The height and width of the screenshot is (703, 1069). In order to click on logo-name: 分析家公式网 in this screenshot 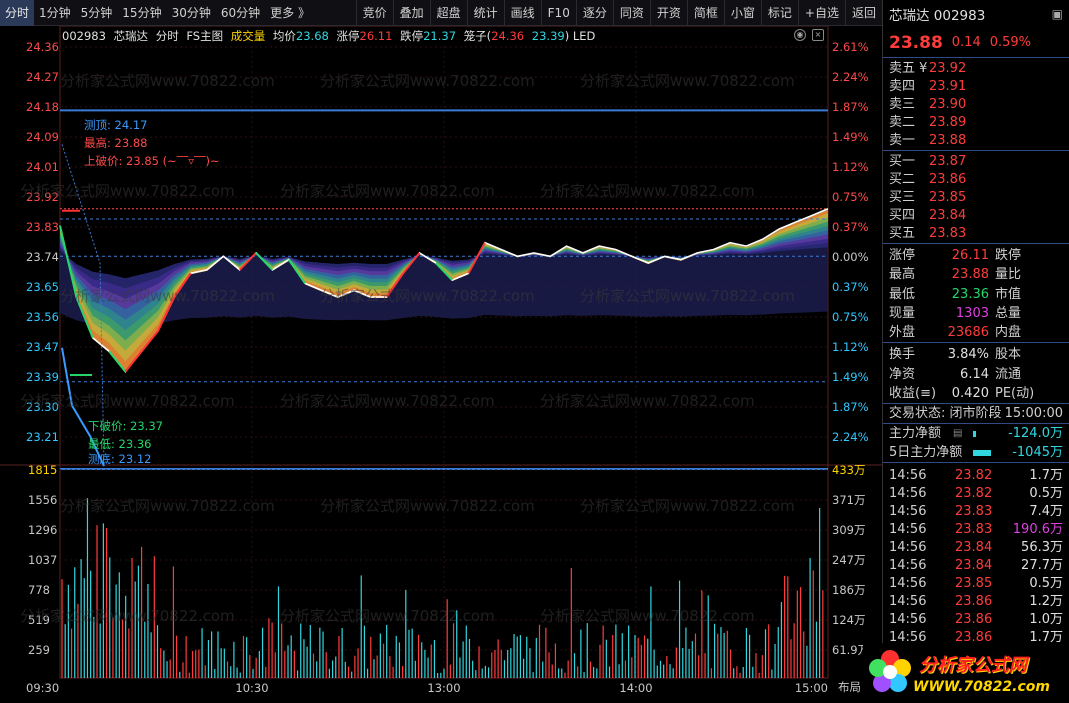, I will do `click(973, 665)`.